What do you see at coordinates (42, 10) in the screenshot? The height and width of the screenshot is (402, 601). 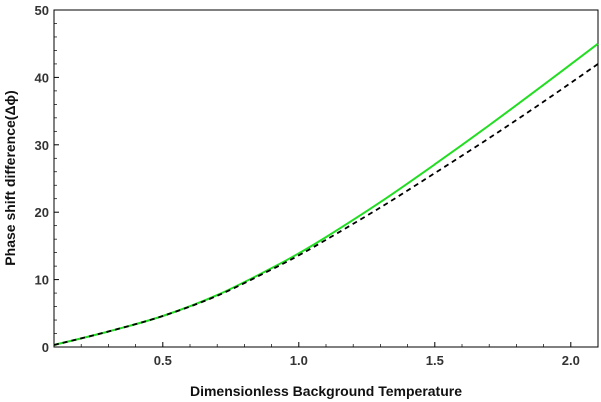 I see `y-tick-label: 50` at bounding box center [42, 10].